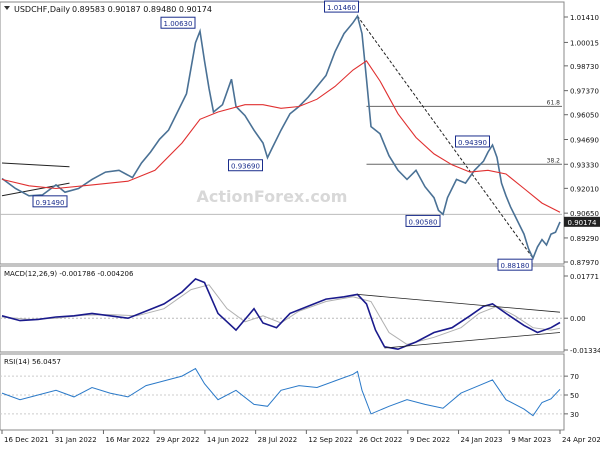 The height and width of the screenshot is (454, 600). I want to click on macd-y-tick-label: 0.00, so click(578, 319).